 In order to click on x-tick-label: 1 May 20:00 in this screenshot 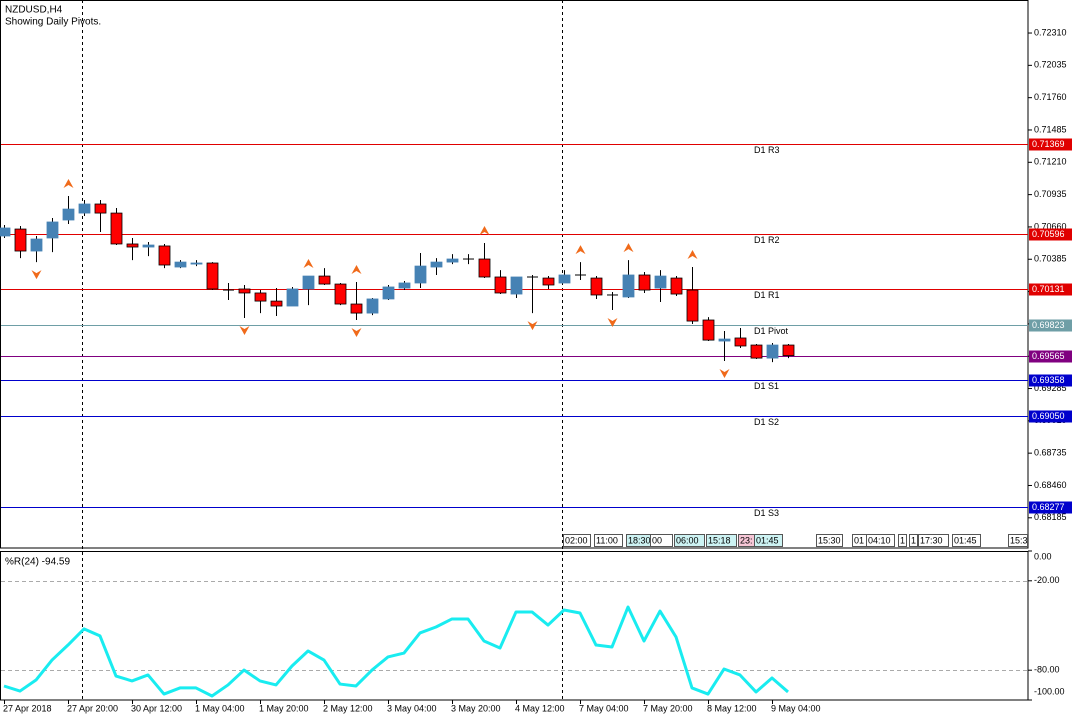, I will do `click(284, 708)`.